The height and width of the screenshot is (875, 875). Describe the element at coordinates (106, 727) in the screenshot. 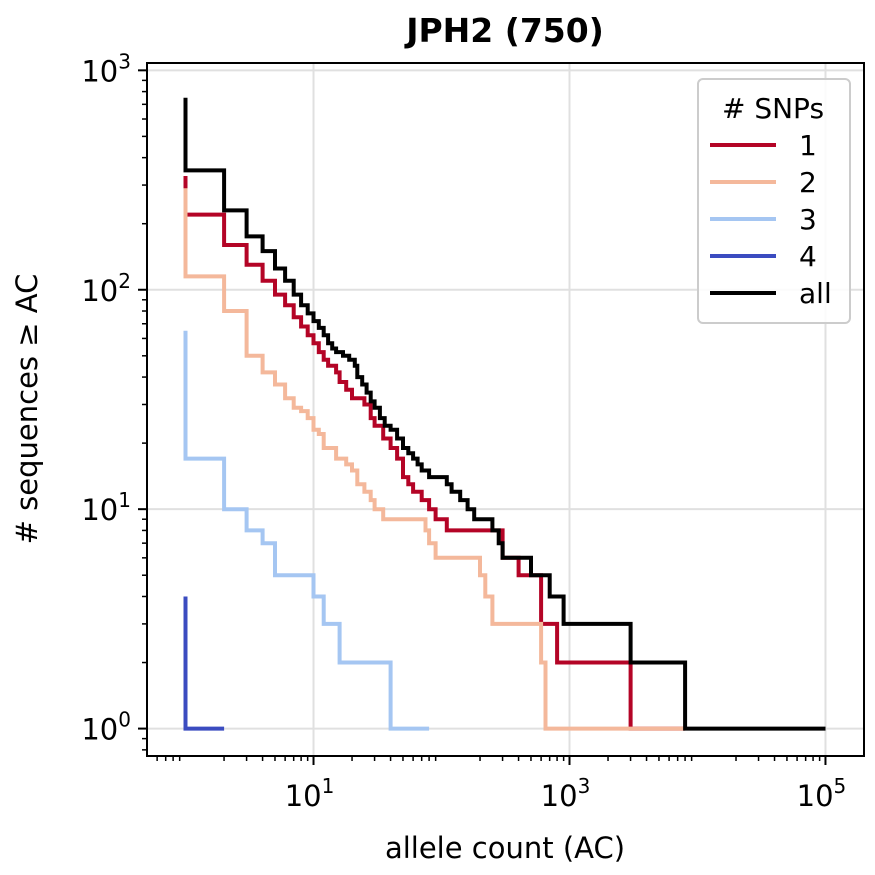

I see `y-tick-label: 10⁰` at that location.